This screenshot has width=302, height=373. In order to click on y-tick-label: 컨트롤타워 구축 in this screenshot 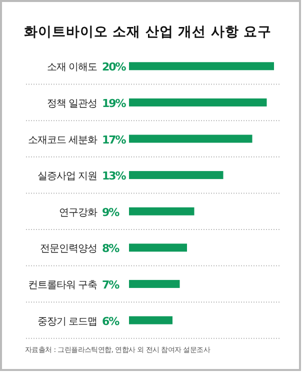, I will do `click(63, 285)`.